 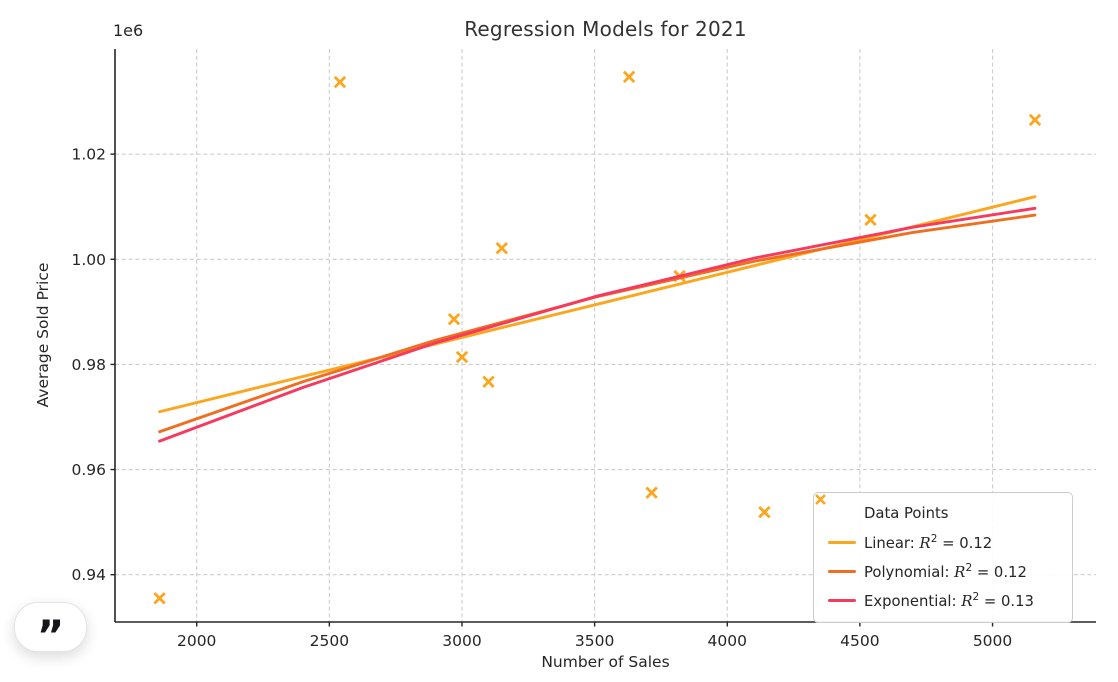 I want to click on x-tick-label: 4500, so click(x=859, y=641).